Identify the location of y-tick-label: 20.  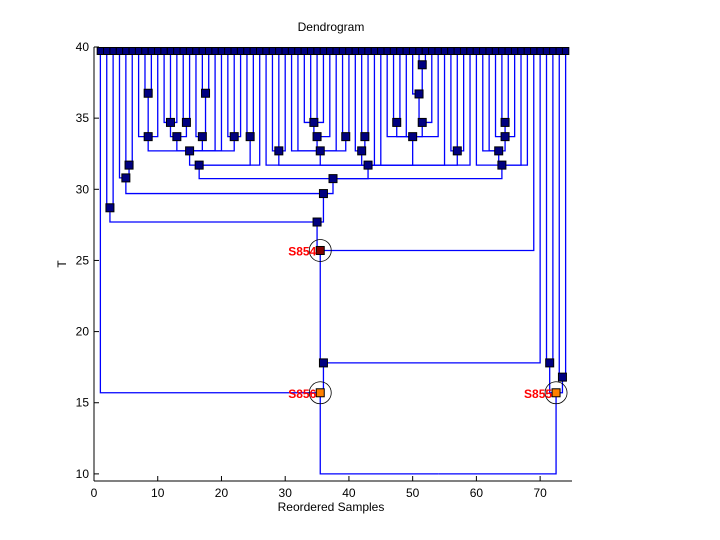
(83, 332).